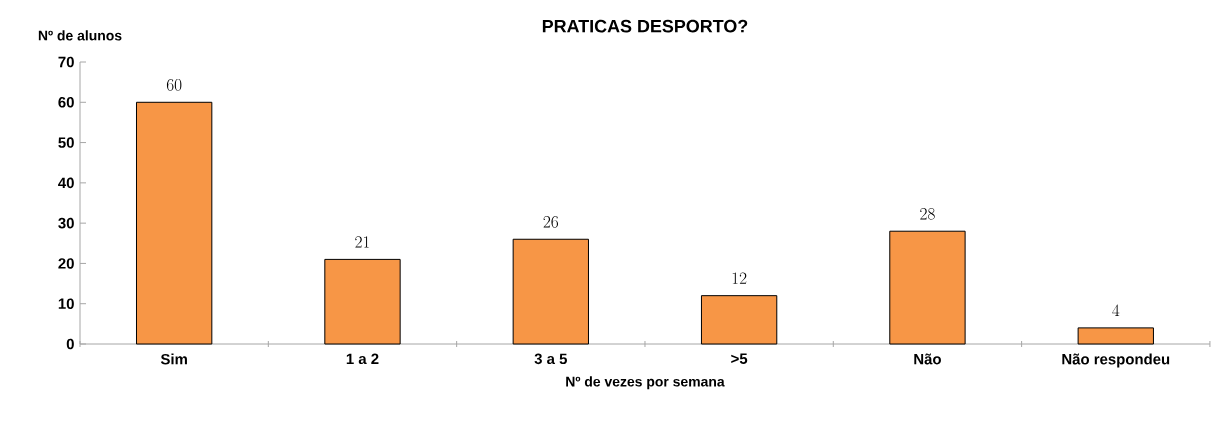 The image size is (1217, 430). What do you see at coordinates (645, 26) in the screenshot?
I see `chart-title: PRATICAS DESPORTO?` at bounding box center [645, 26].